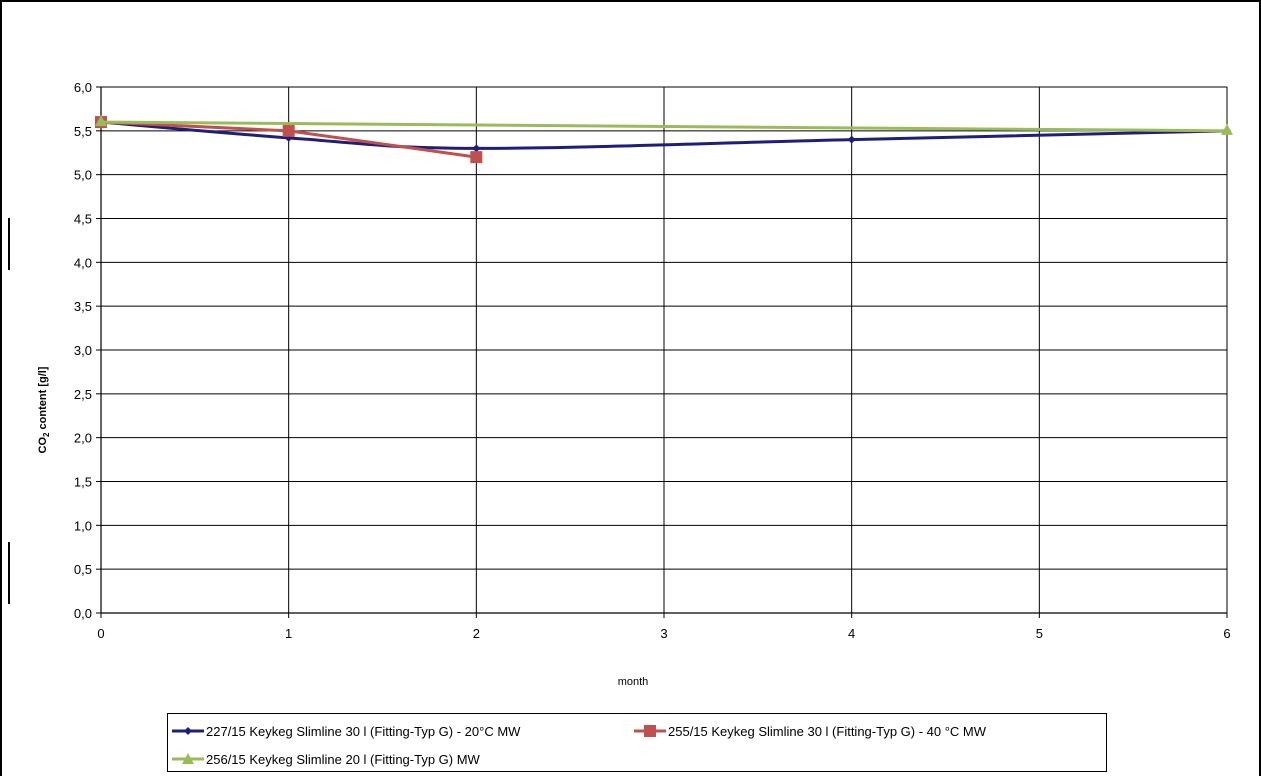 Image resolution: width=1261 pixels, height=776 pixels. Describe the element at coordinates (83, 525) in the screenshot. I see `y-tick-label: 1,0` at that location.